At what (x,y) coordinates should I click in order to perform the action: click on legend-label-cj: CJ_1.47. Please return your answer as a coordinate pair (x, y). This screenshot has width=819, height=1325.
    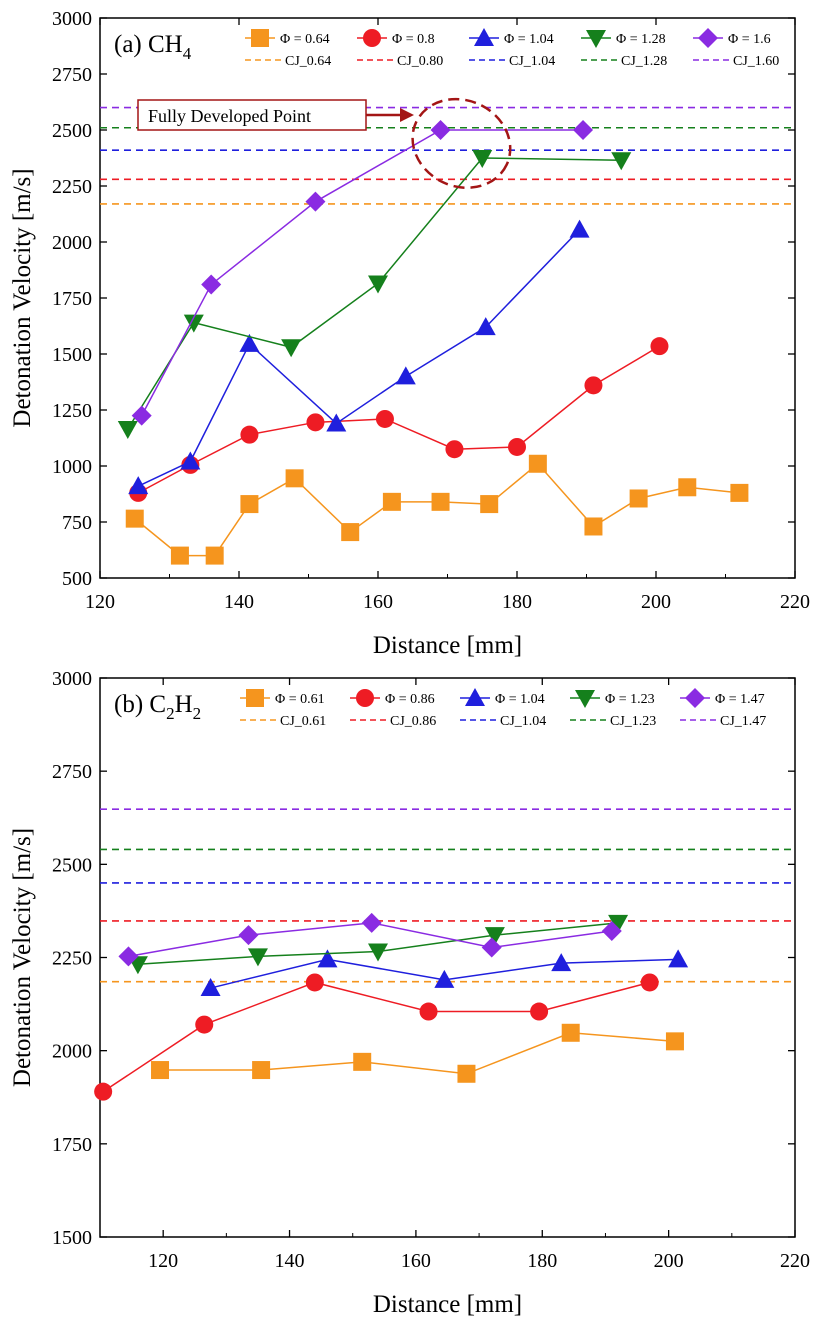
    Looking at the image, I should click on (743, 721).